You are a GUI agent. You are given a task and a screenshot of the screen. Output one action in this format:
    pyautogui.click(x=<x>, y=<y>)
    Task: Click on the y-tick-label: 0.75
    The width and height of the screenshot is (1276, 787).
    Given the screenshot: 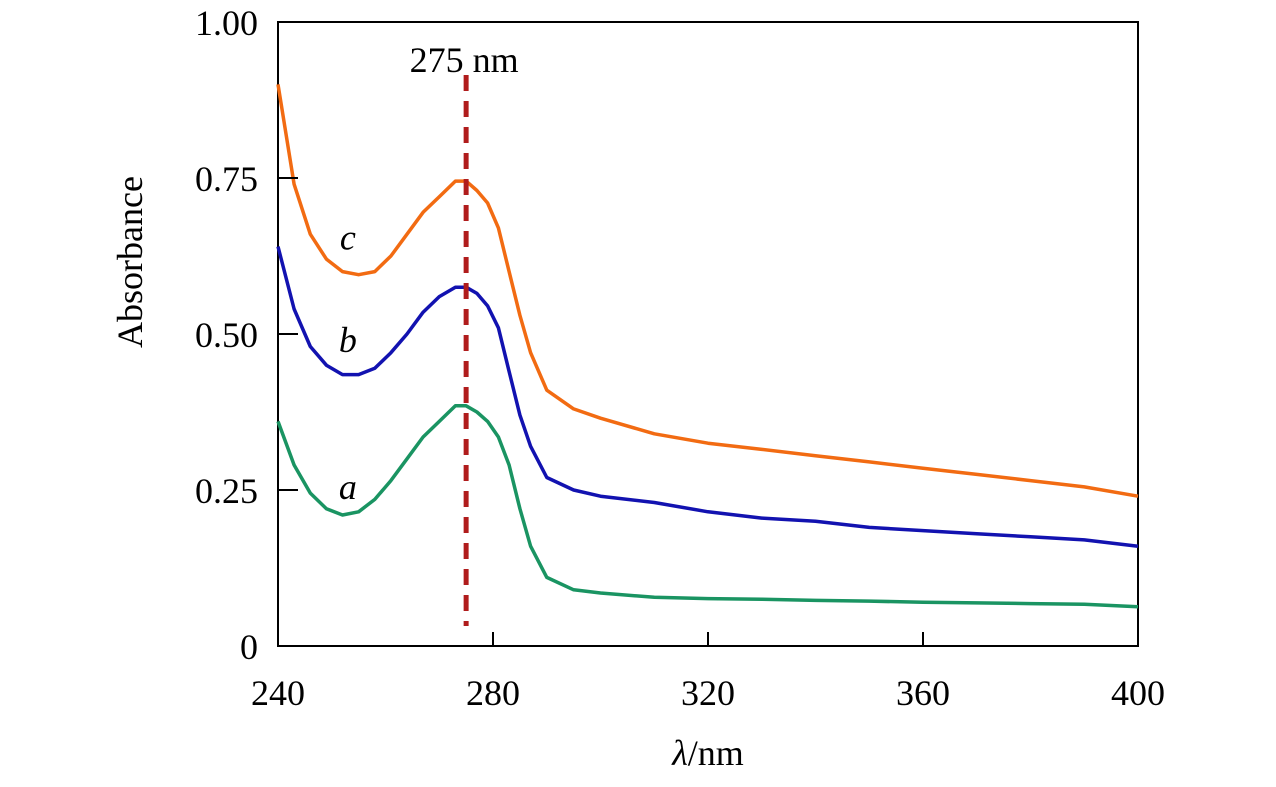 What is the action you would take?
    pyautogui.click(x=226, y=179)
    